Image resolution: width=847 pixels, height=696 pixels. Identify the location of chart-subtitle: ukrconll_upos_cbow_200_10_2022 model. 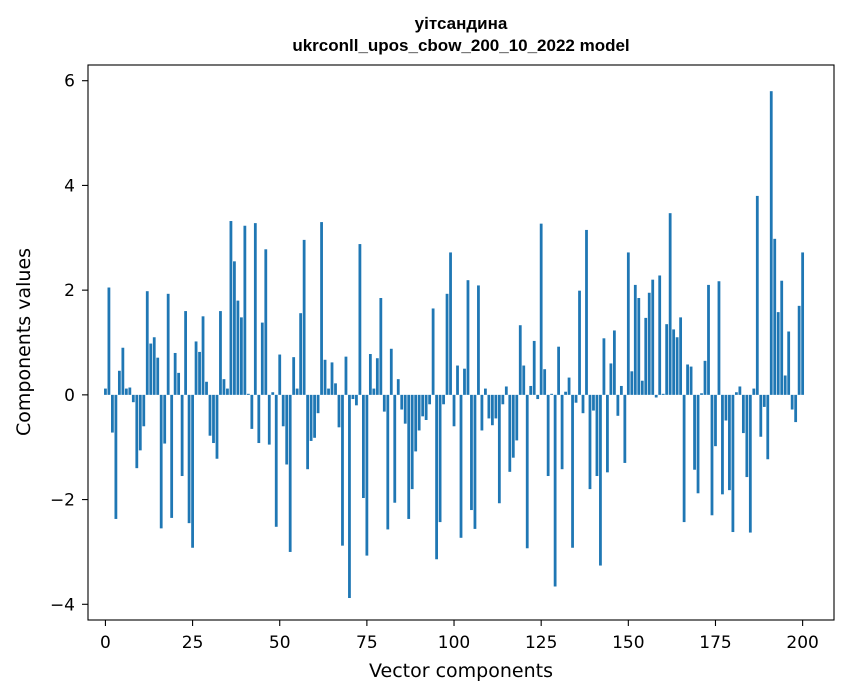
(460, 45).